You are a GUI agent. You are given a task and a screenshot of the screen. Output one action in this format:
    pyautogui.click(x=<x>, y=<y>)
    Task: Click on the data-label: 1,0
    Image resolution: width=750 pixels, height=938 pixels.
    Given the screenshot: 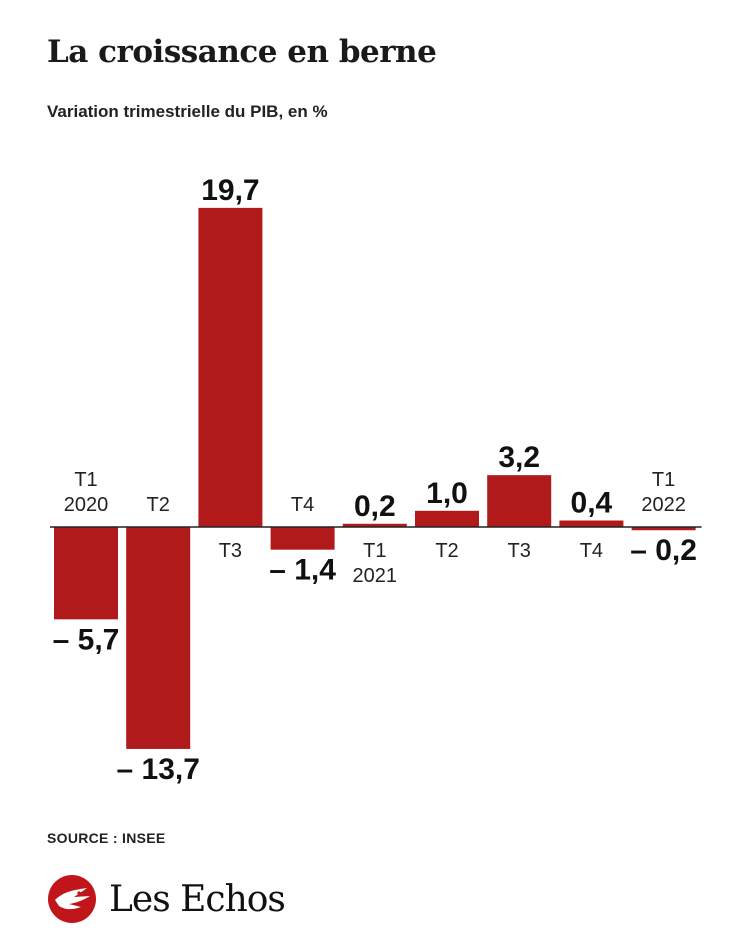 What is the action you would take?
    pyautogui.click(x=447, y=493)
    